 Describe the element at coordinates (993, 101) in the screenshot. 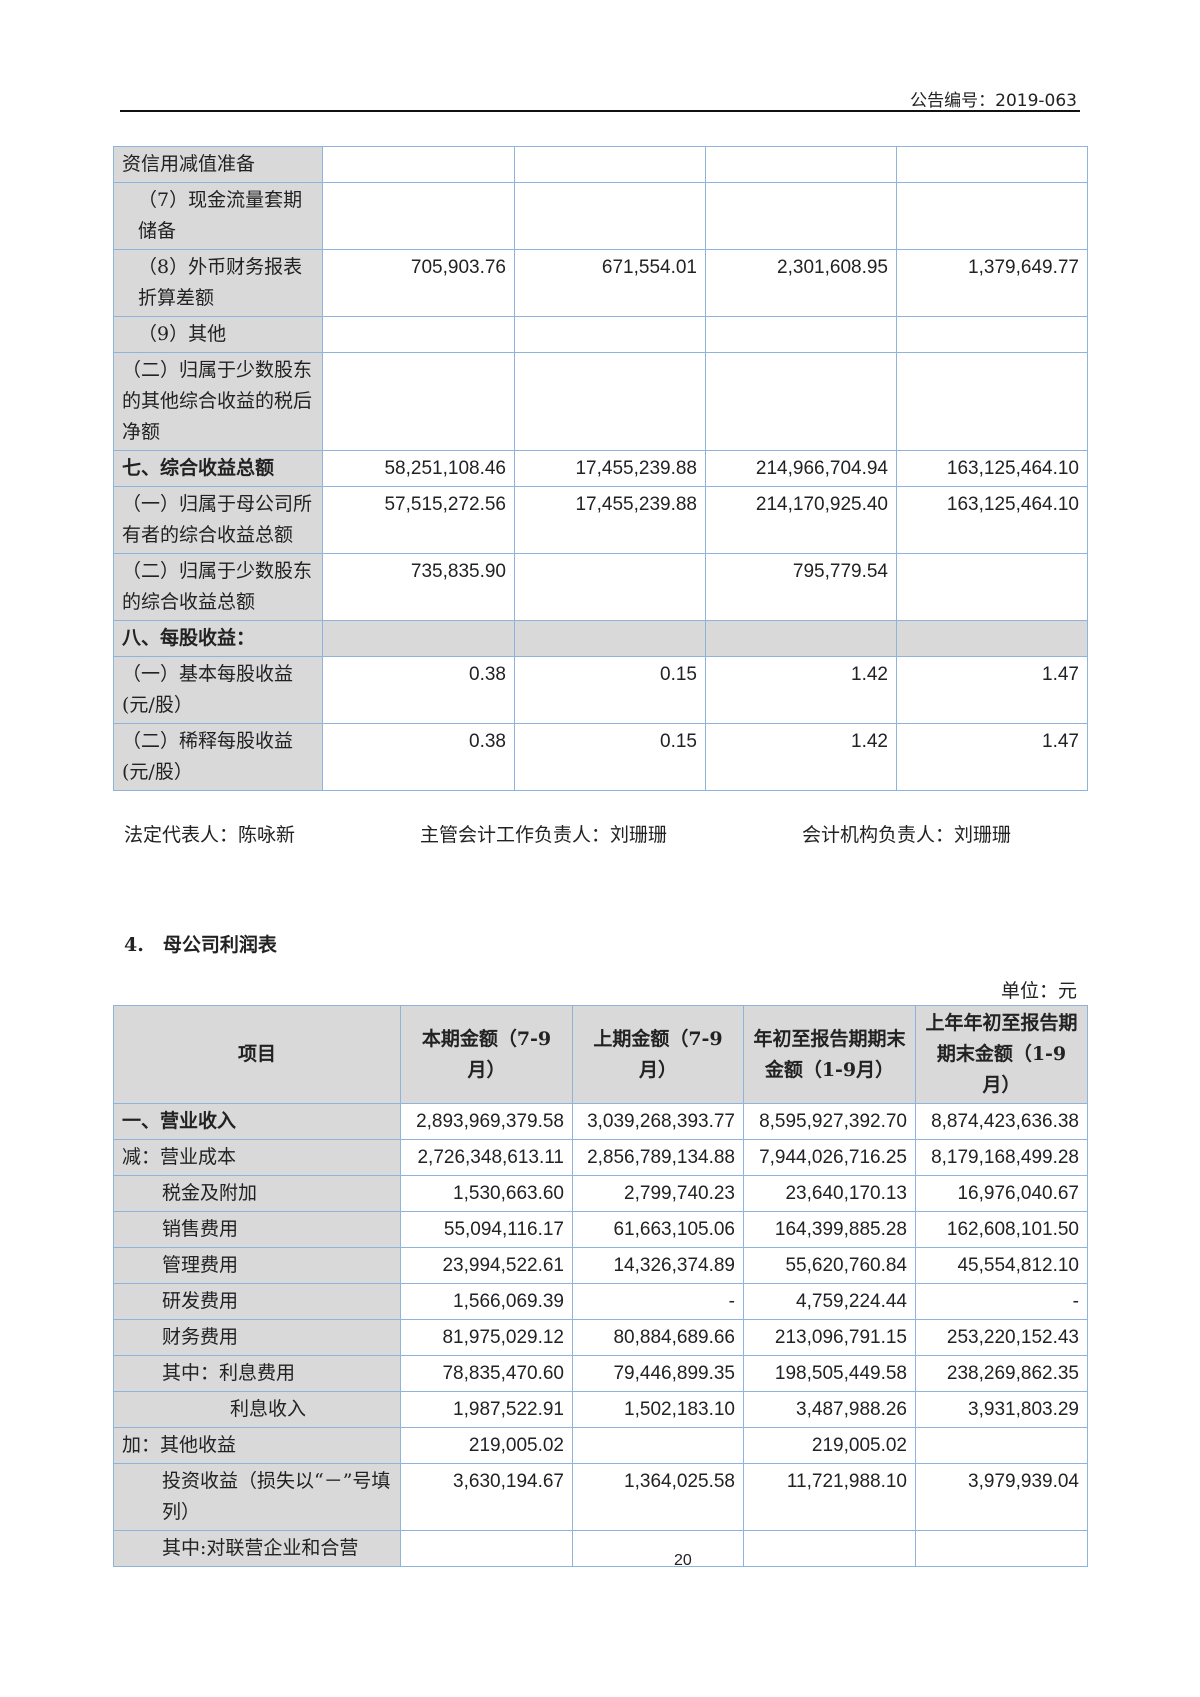

I see `notice-number: 公告编号：2019-063` at that location.